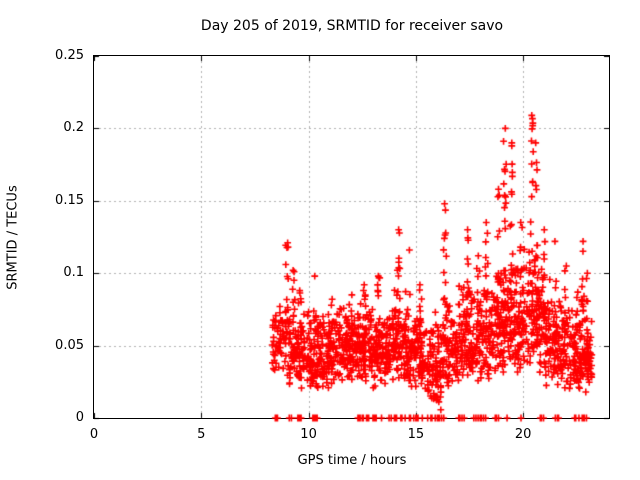 This screenshot has height=480, width=640. I want to click on y-tick-label: 0.05, so click(69, 345).